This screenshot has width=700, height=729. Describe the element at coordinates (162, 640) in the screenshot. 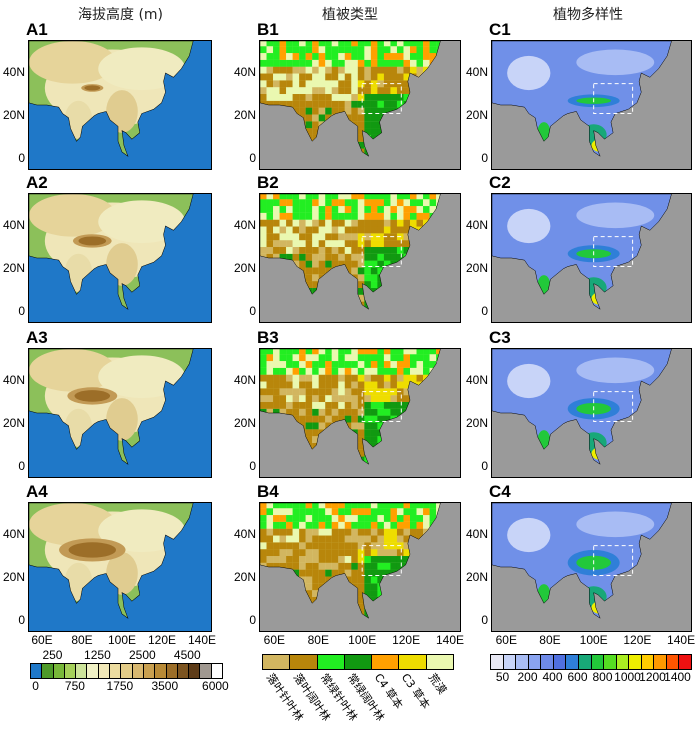

I see `x-tick-label: 120E` at that location.